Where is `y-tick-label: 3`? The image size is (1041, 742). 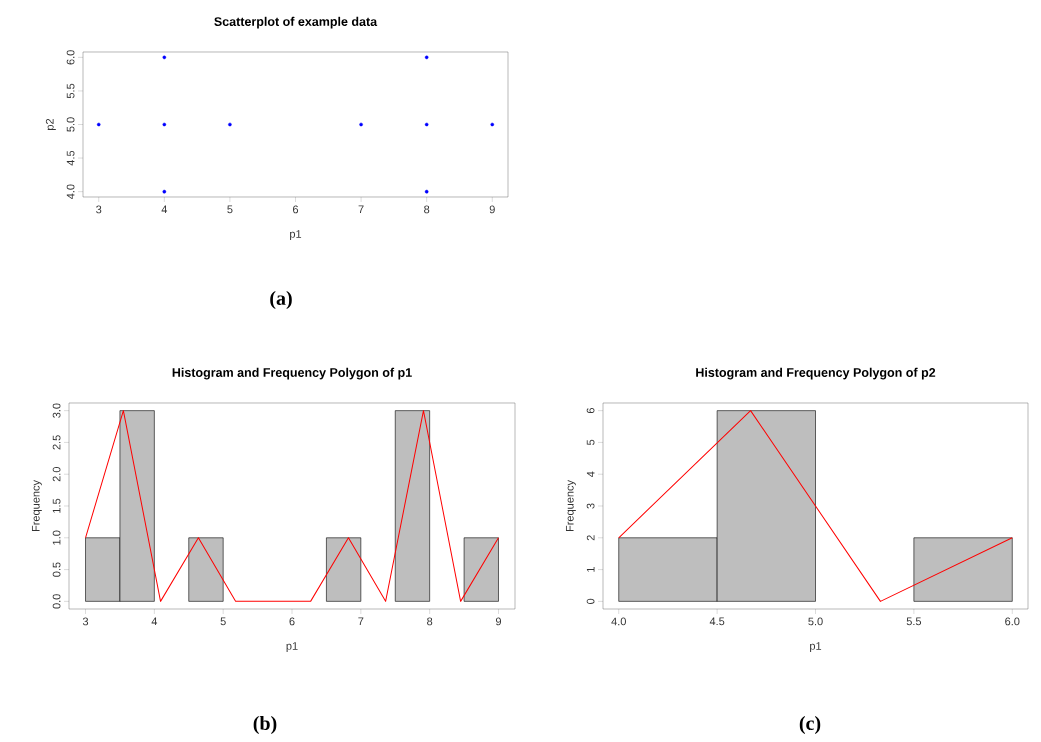 y-tick-label: 3 is located at coordinates (590, 506).